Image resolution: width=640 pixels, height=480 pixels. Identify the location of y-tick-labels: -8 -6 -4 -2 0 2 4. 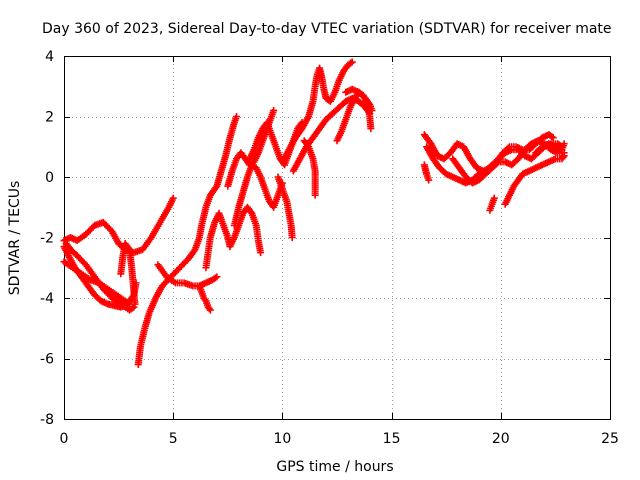
(47, 238).